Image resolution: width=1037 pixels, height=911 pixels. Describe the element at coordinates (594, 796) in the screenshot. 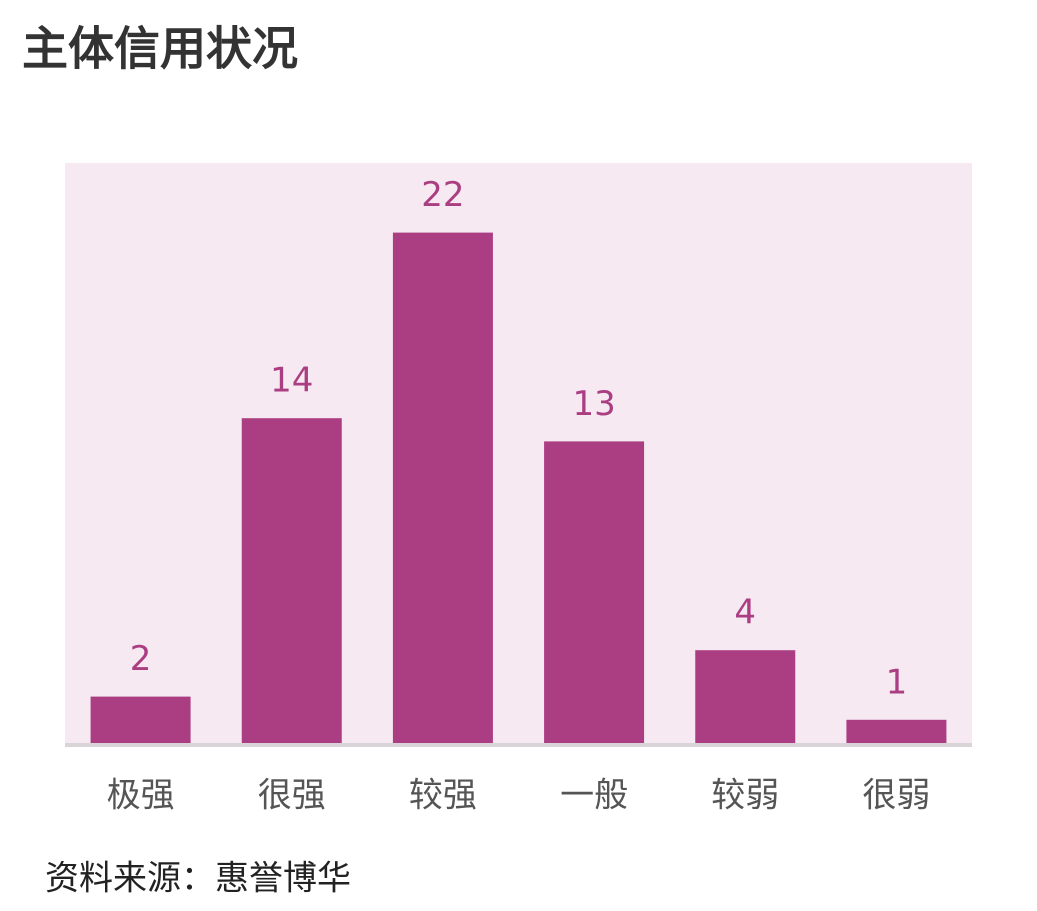

I see `x-tick-label: 一般` at that location.